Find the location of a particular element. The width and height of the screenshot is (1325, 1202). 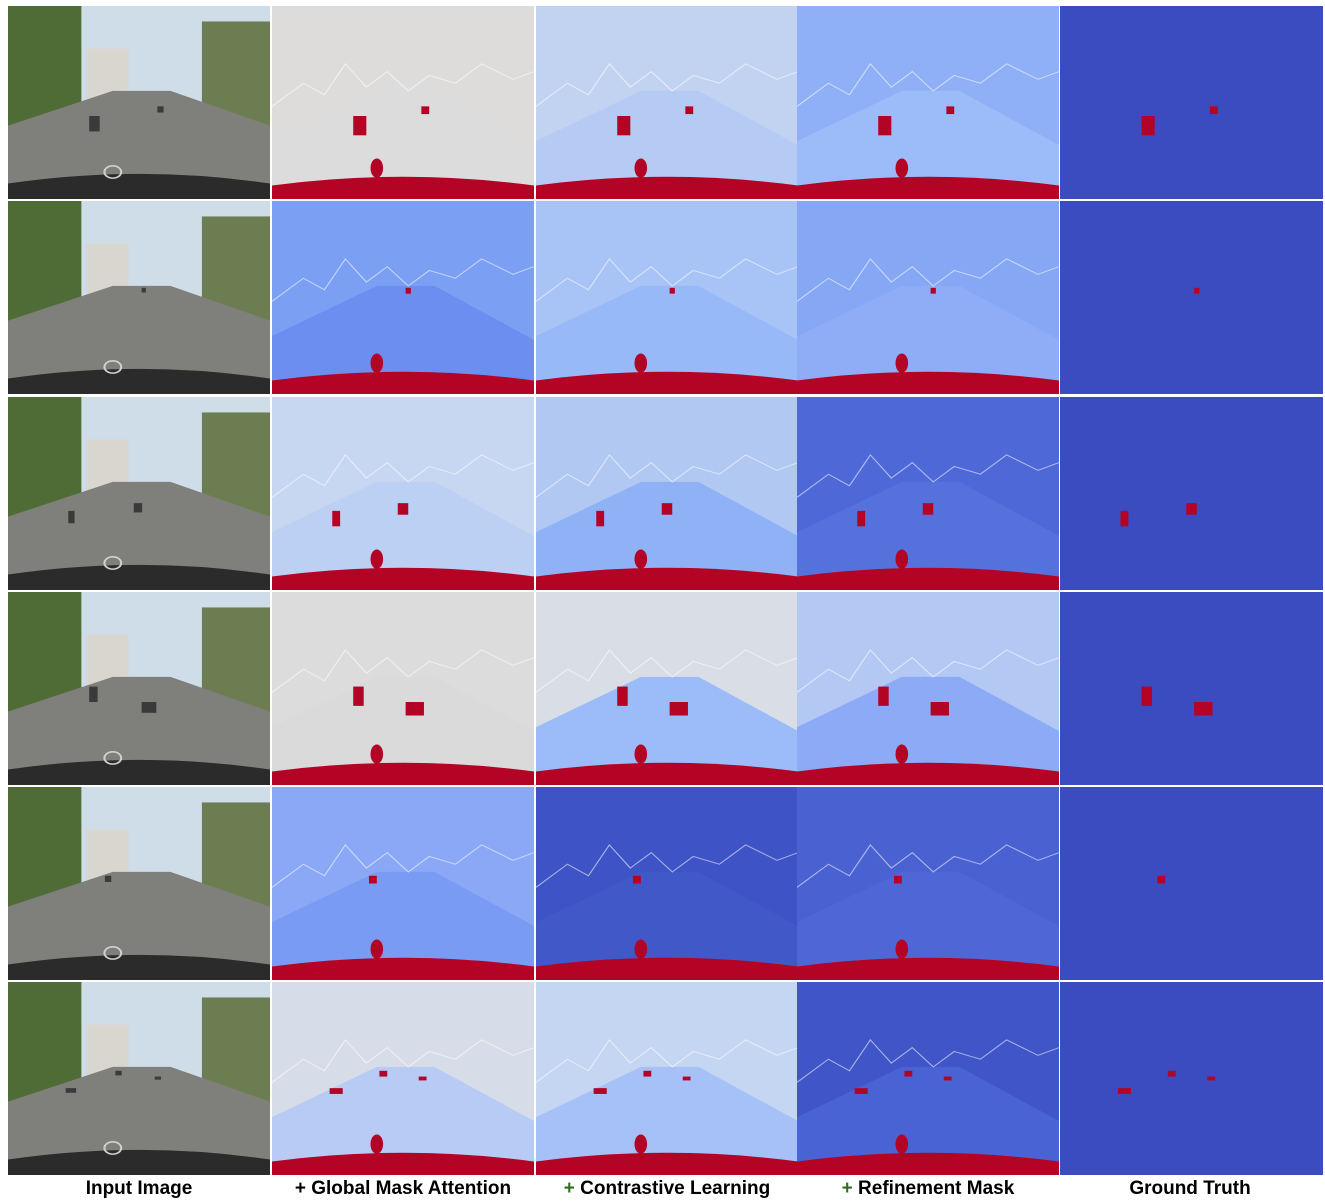

panel-ground-truth-row3 is located at coordinates (1191, 493).